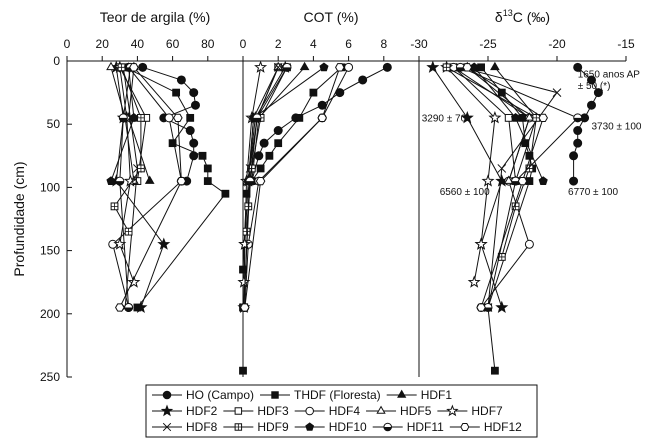 Image resolution: width=649 pixels, height=438 pixels. Describe the element at coordinates (487, 411) in the screenshot. I see `legend-label: HDF7` at that location.